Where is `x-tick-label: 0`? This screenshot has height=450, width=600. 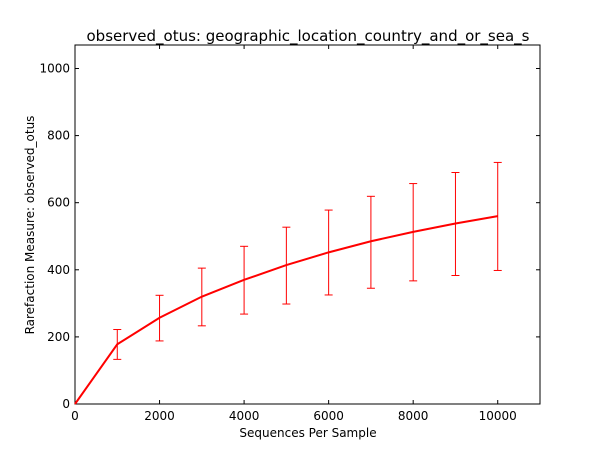 x-tick-label: 0 is located at coordinates (75, 416).